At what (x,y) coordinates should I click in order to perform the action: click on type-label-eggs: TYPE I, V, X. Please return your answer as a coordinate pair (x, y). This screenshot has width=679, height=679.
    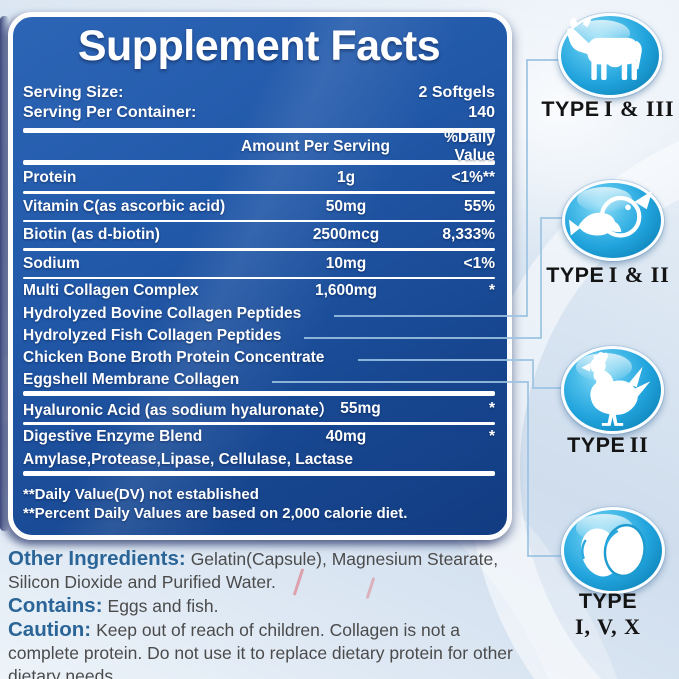
    Looking at the image, I should click on (608, 614).